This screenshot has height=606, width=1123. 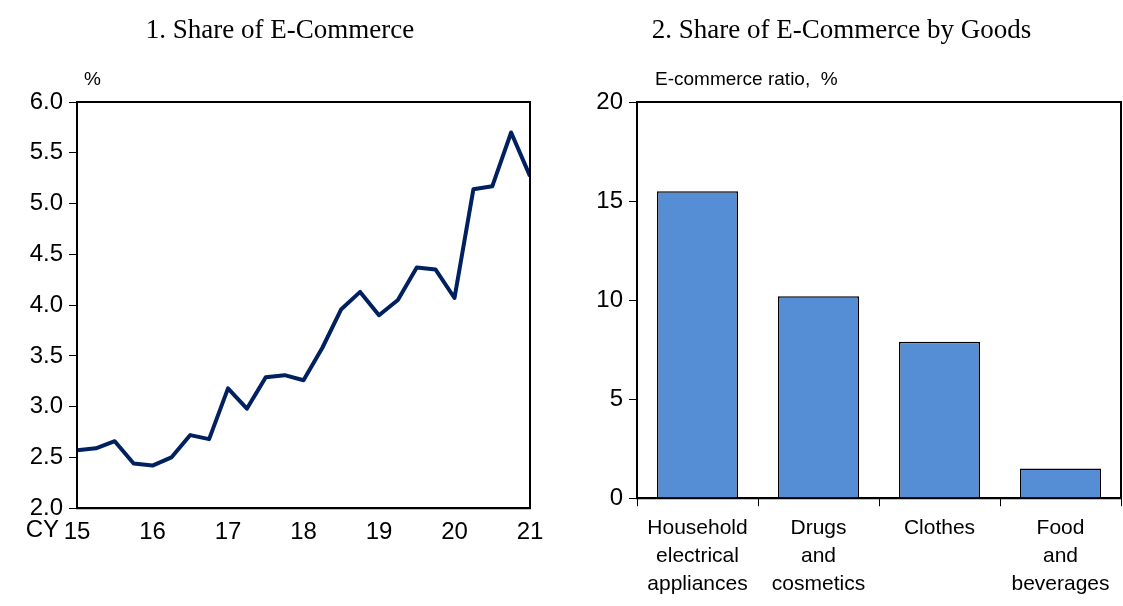 I want to click on y-tick-label: 3.5, so click(x=46, y=354).